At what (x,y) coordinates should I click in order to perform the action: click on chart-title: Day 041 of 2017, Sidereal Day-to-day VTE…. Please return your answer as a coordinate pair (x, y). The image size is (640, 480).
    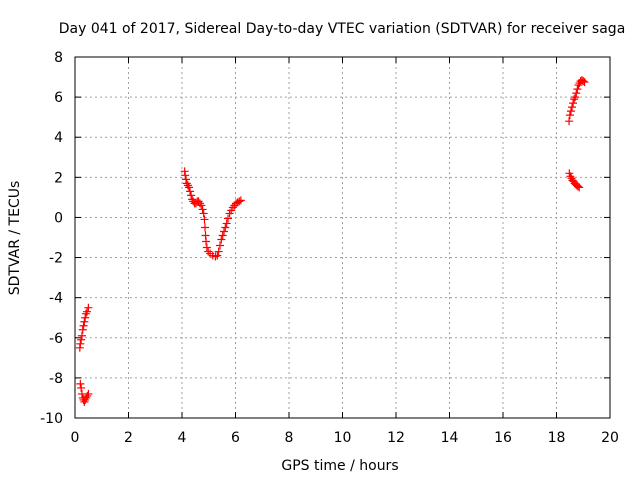
    Looking at the image, I should click on (342, 29).